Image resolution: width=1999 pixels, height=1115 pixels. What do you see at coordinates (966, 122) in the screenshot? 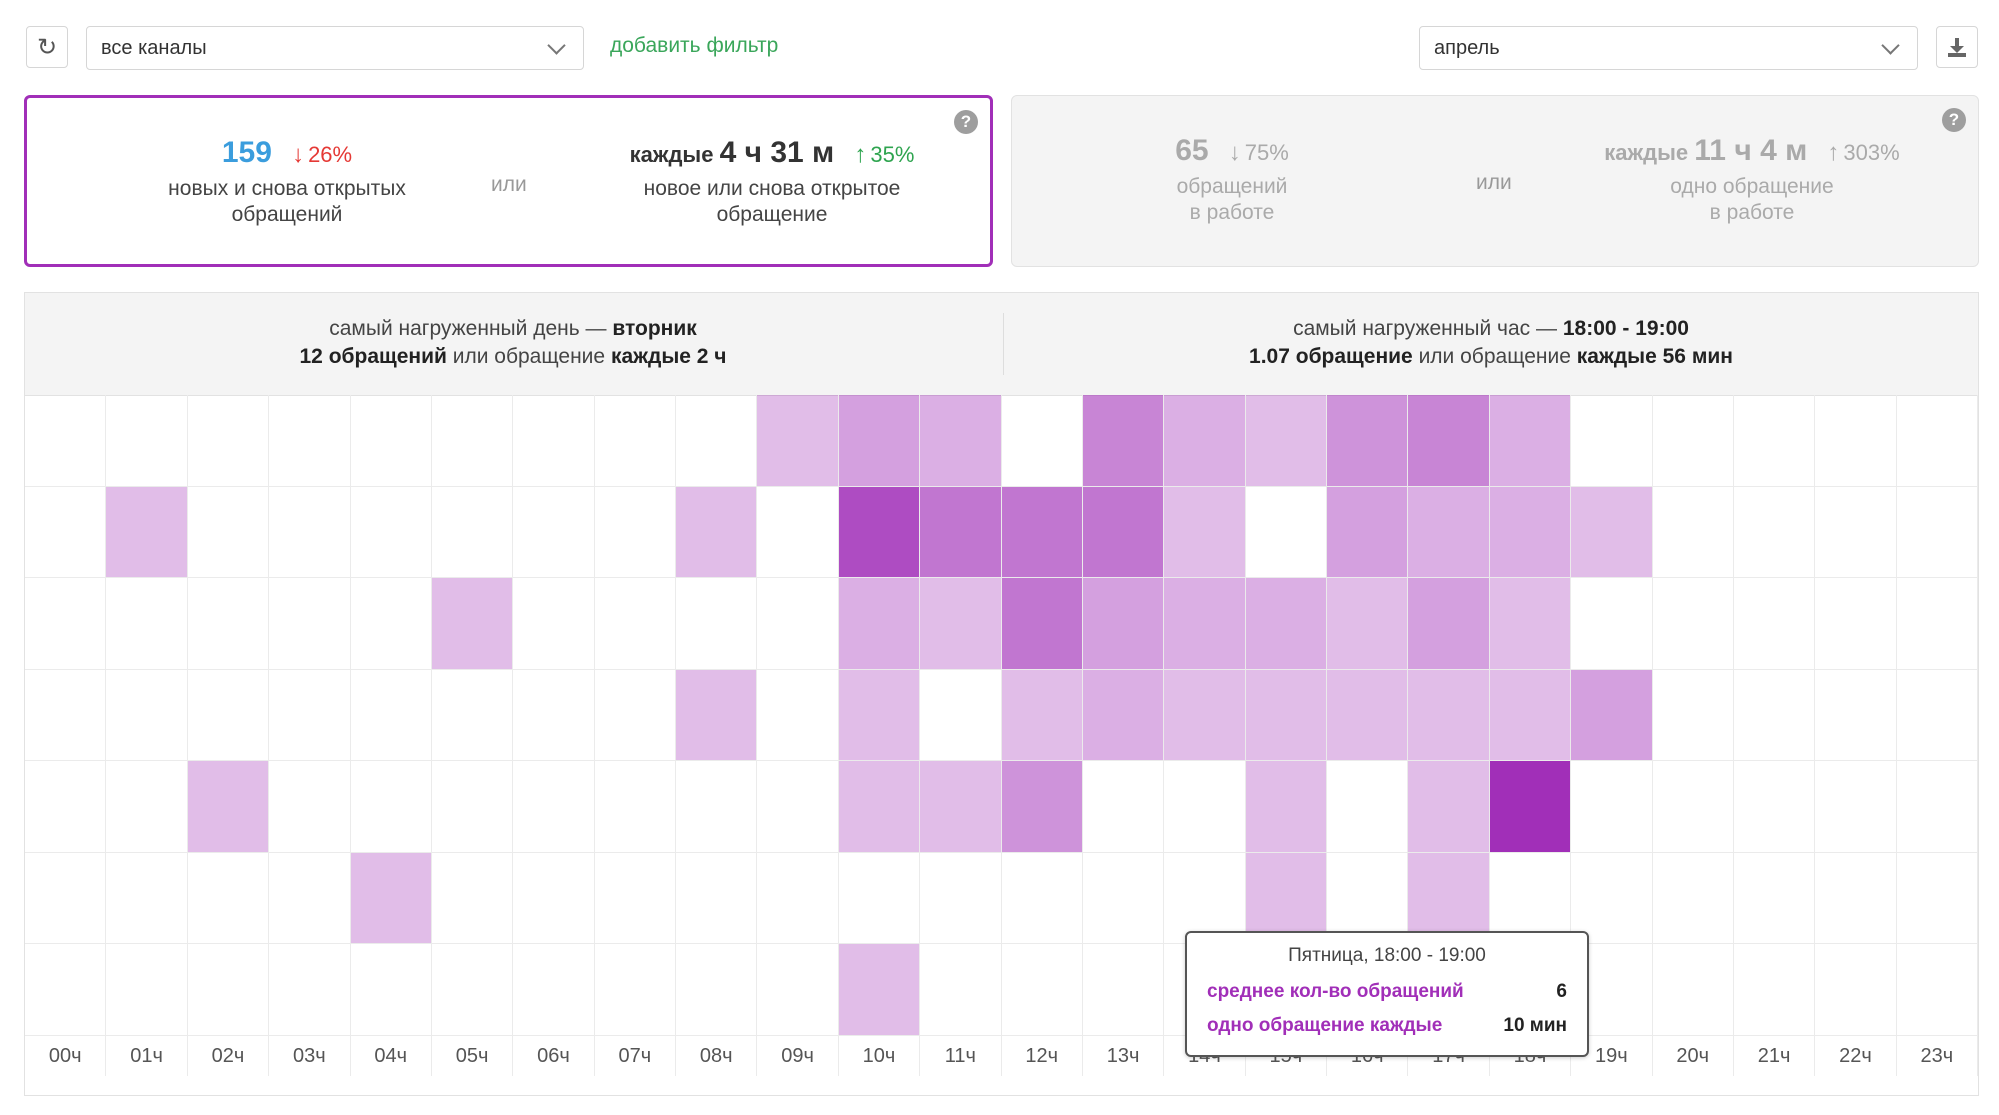
I see `help-icon: ?` at bounding box center [966, 122].